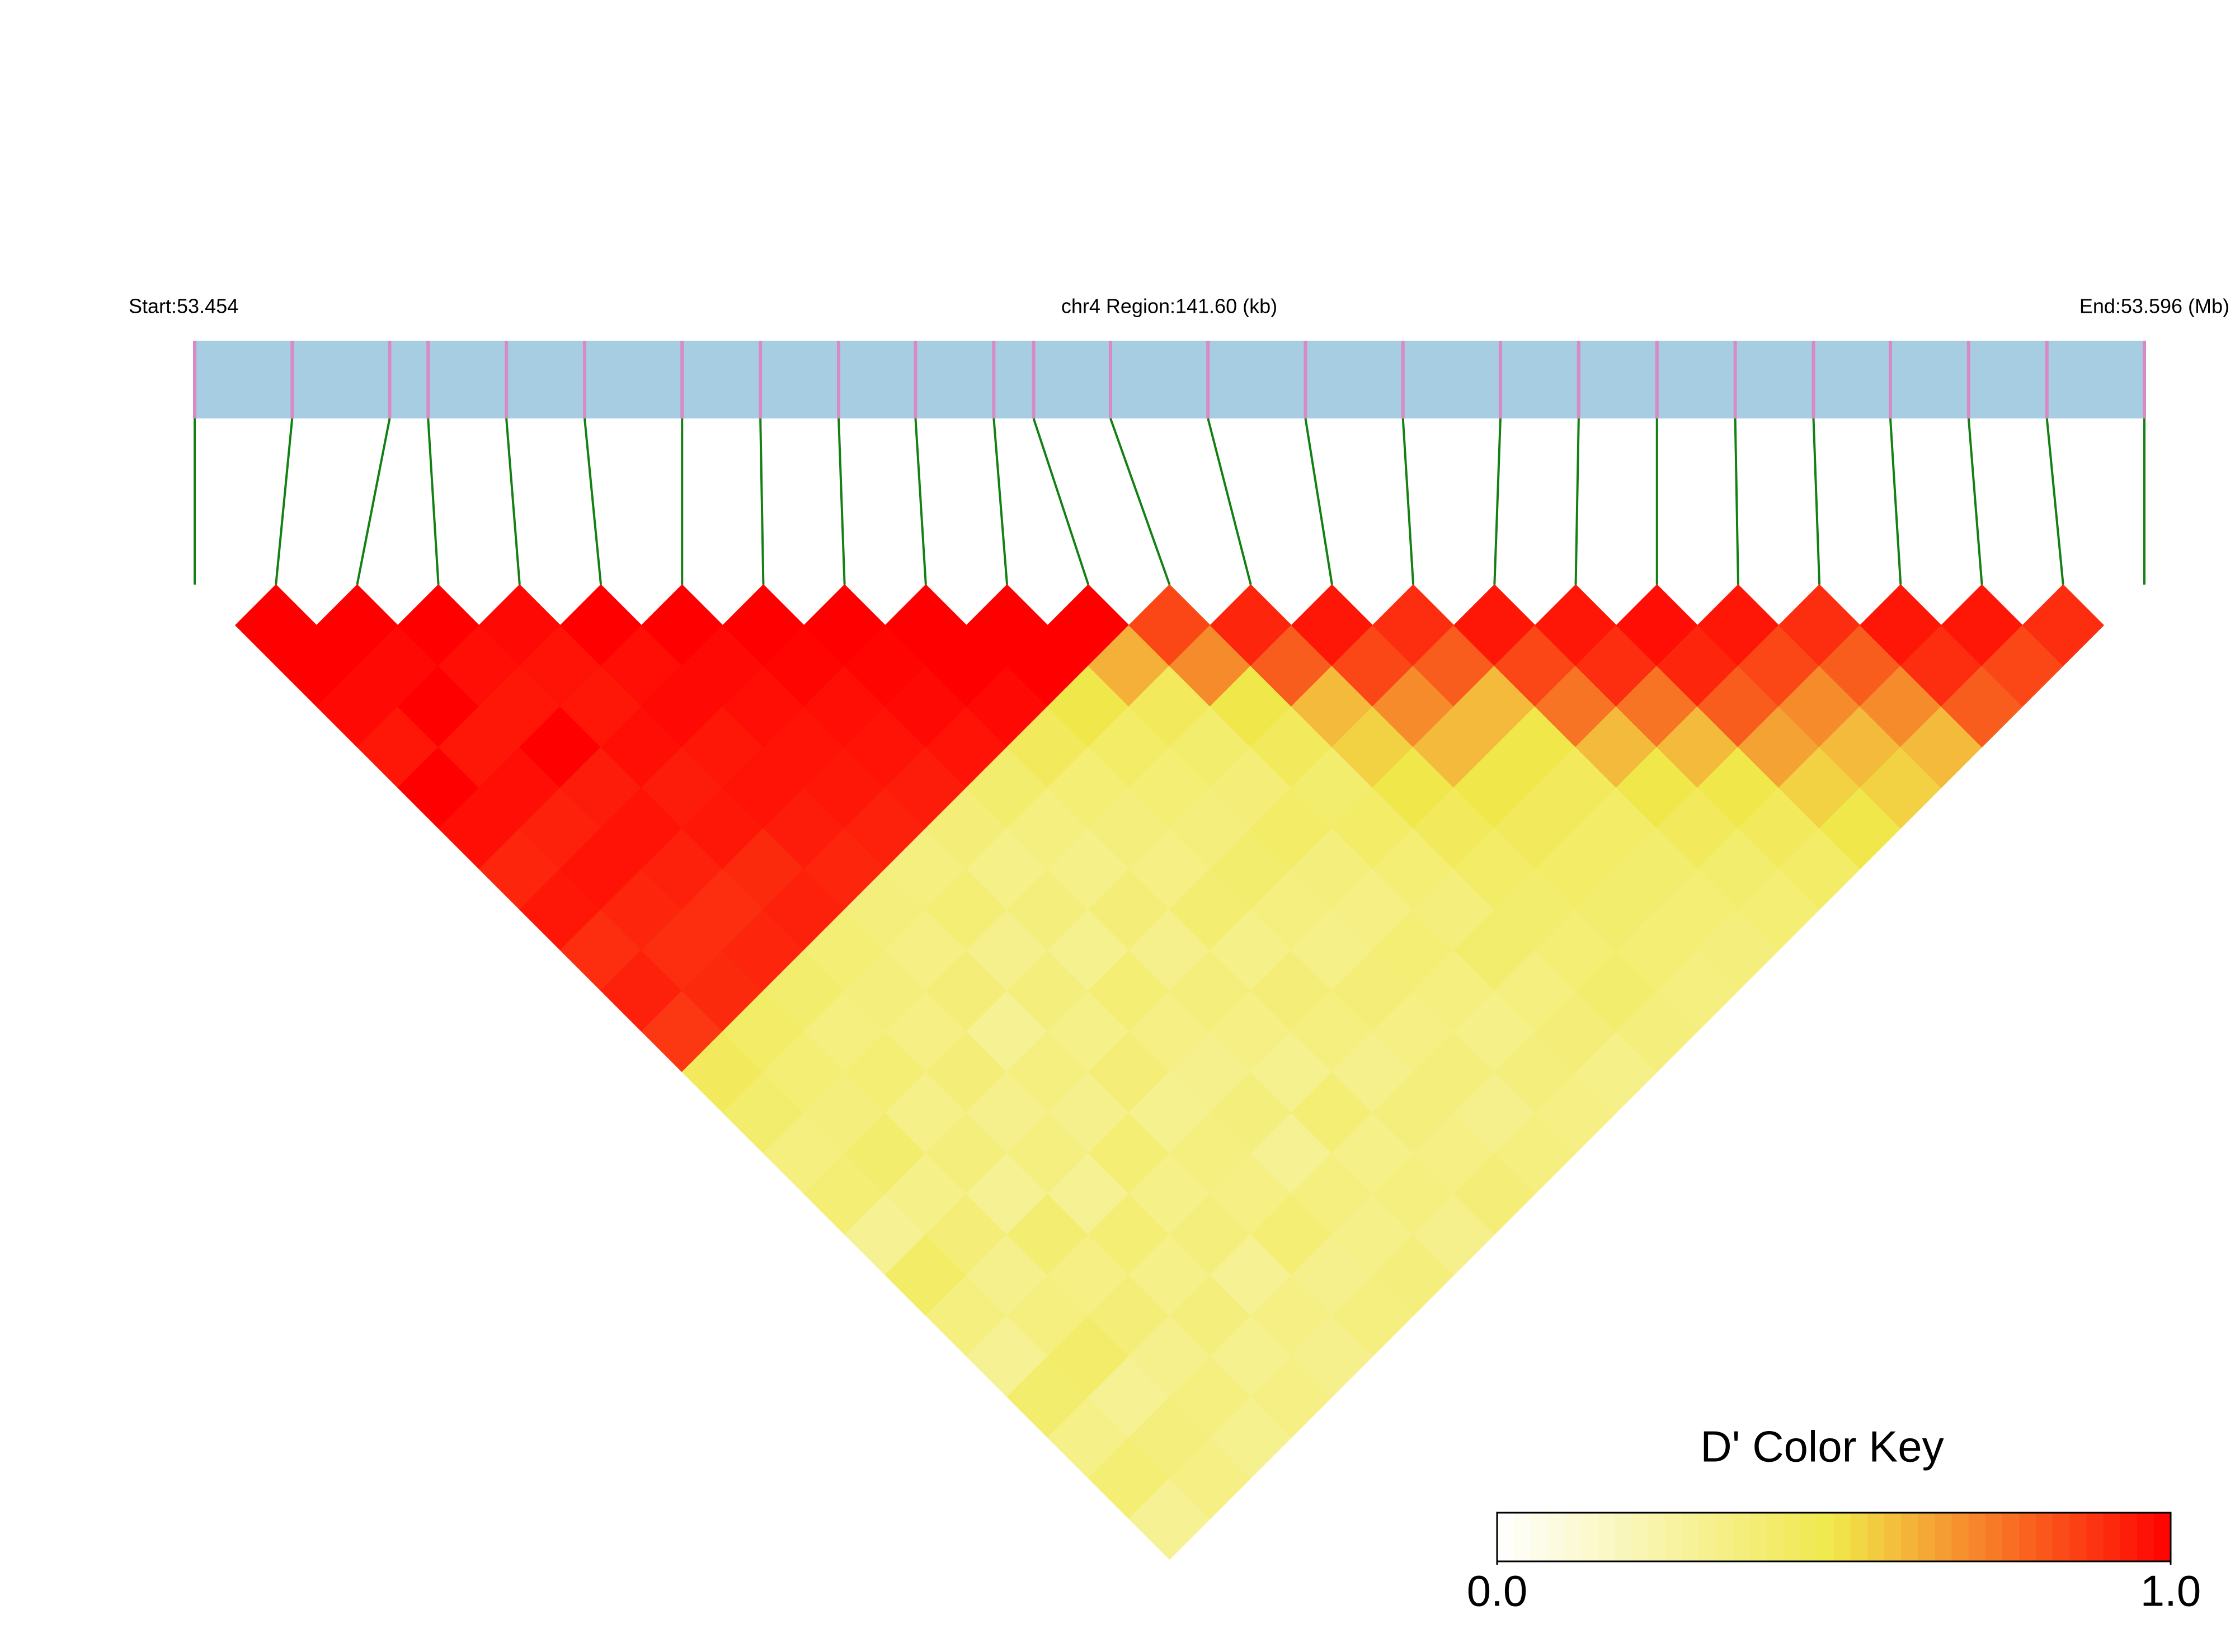 This screenshot has height=1652, width=2235. I want to click on start-label: Start:53.454, so click(183, 306).